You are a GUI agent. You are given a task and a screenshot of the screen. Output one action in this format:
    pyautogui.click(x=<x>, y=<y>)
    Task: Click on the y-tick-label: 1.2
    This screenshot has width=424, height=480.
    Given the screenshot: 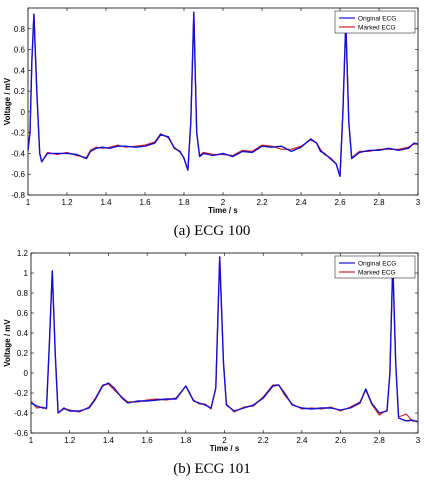 What is the action you would take?
    pyautogui.click(x=23, y=253)
    